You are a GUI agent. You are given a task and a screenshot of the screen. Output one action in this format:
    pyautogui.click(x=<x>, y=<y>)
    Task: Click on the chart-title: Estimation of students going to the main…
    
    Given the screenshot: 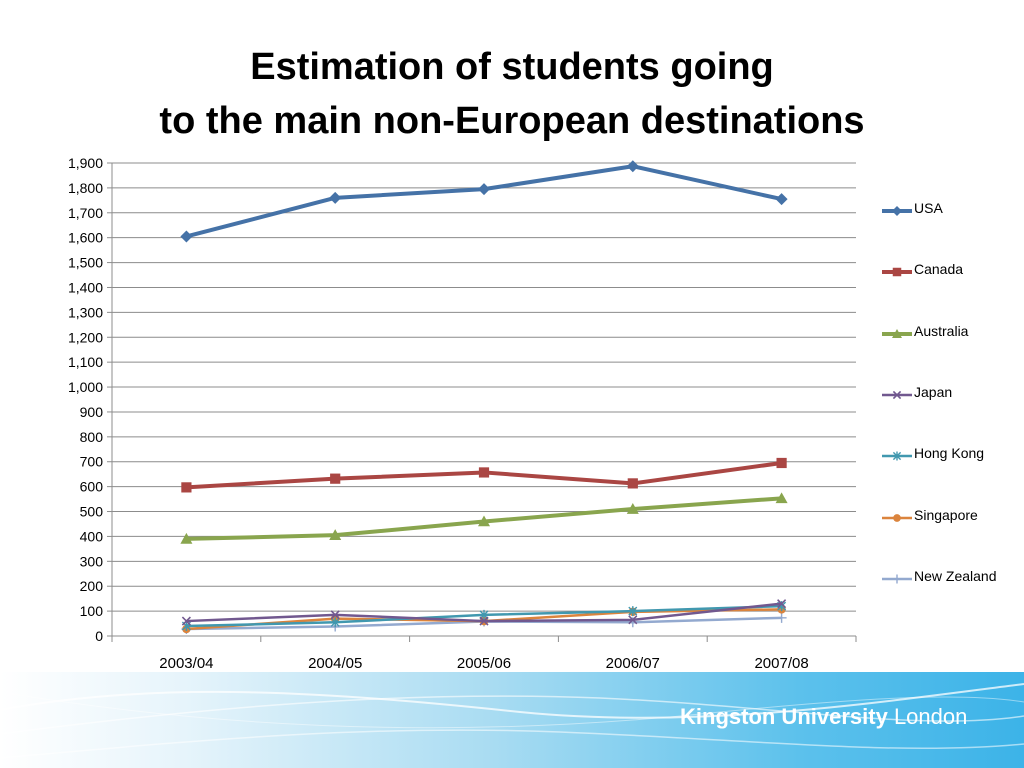 What is the action you would take?
    pyautogui.click(x=512, y=94)
    